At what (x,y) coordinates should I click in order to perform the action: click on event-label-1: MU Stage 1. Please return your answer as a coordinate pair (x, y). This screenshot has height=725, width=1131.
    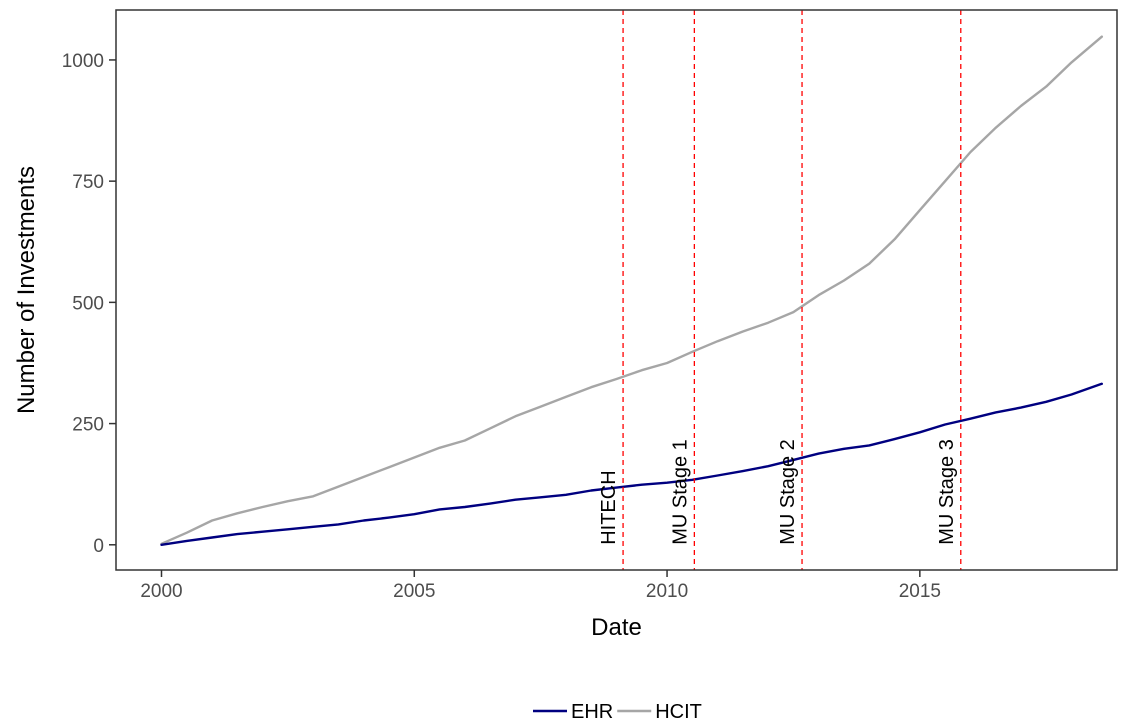
    Looking at the image, I should click on (680, 492).